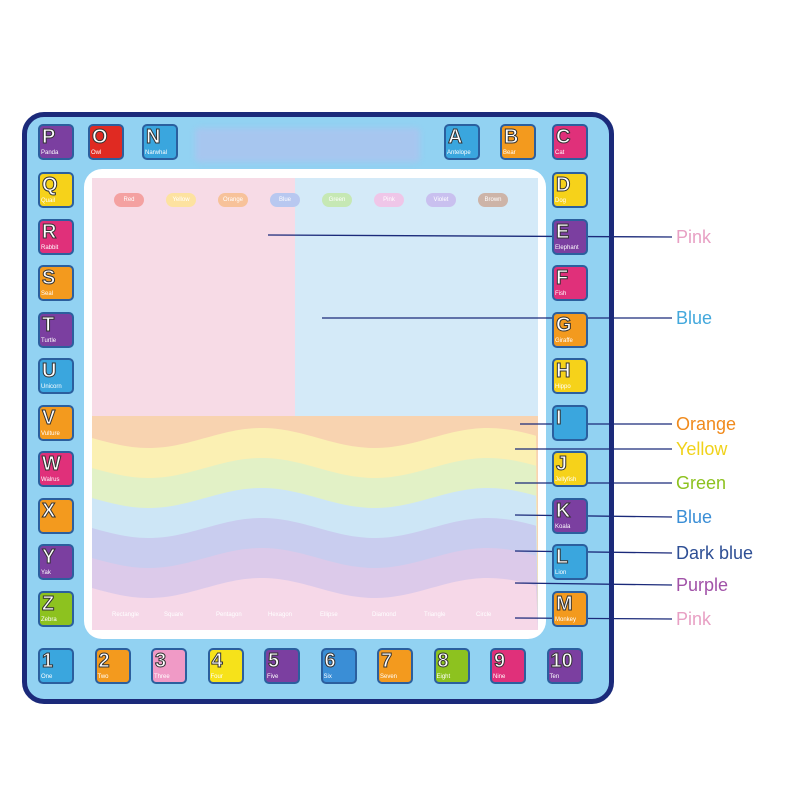 The height and width of the screenshot is (800, 800). I want to click on tile-Q: Q Quail, so click(56, 190).